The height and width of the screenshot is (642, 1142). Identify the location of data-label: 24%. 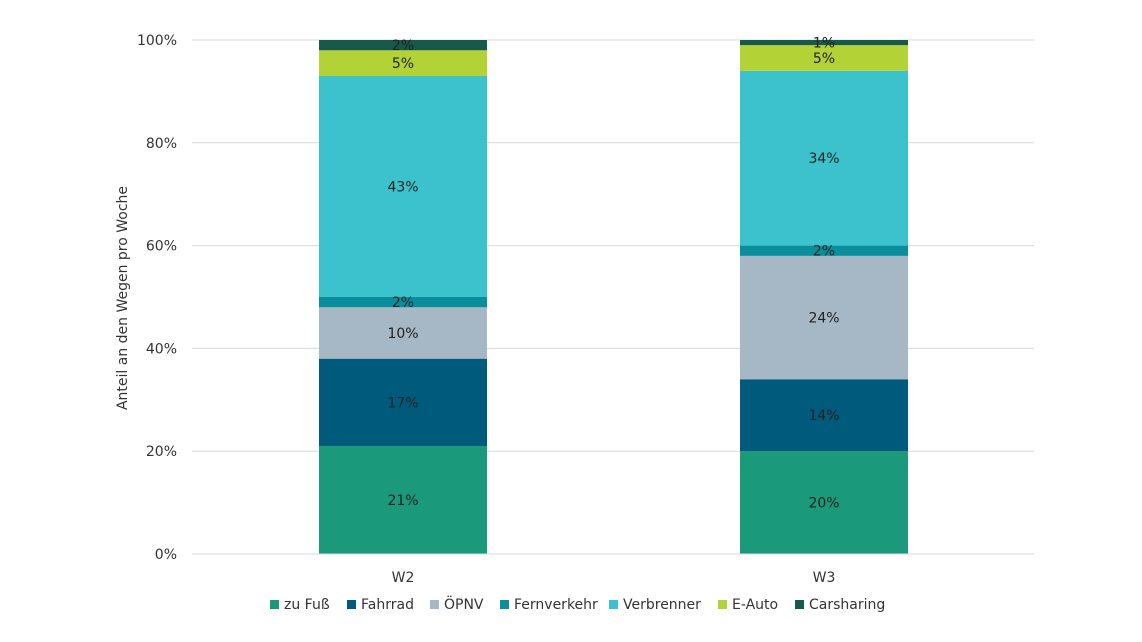
(823, 319).